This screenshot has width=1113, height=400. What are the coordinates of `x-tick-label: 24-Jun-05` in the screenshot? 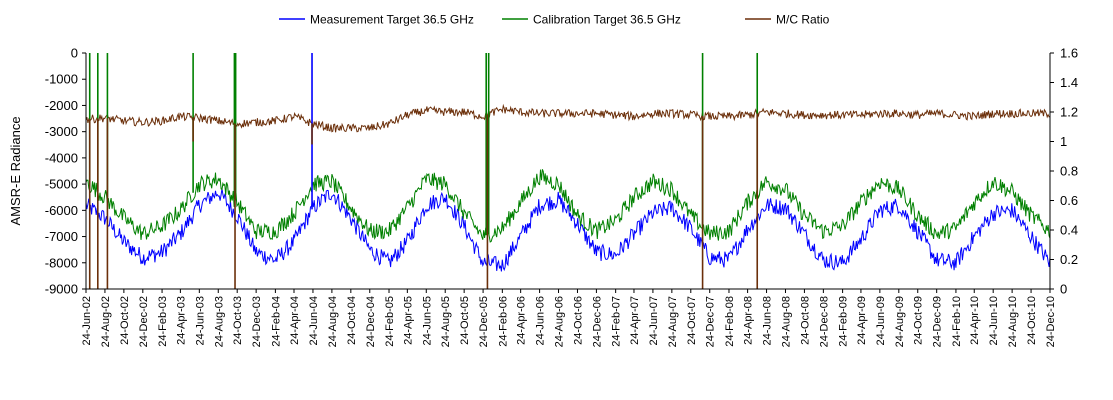 It's located at (427, 321).